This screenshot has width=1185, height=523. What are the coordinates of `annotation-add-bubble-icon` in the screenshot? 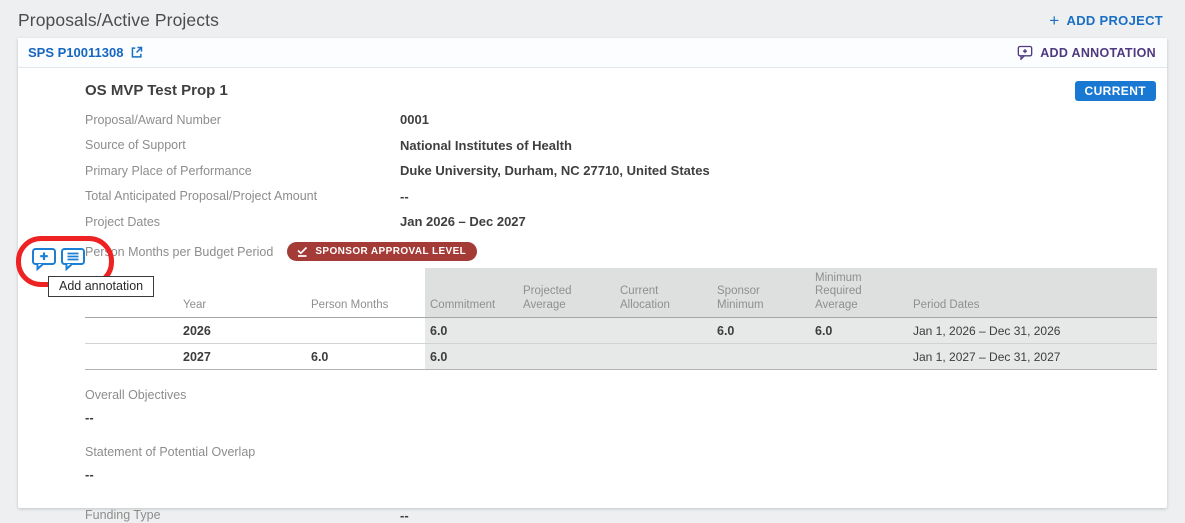 It's located at (44, 259).